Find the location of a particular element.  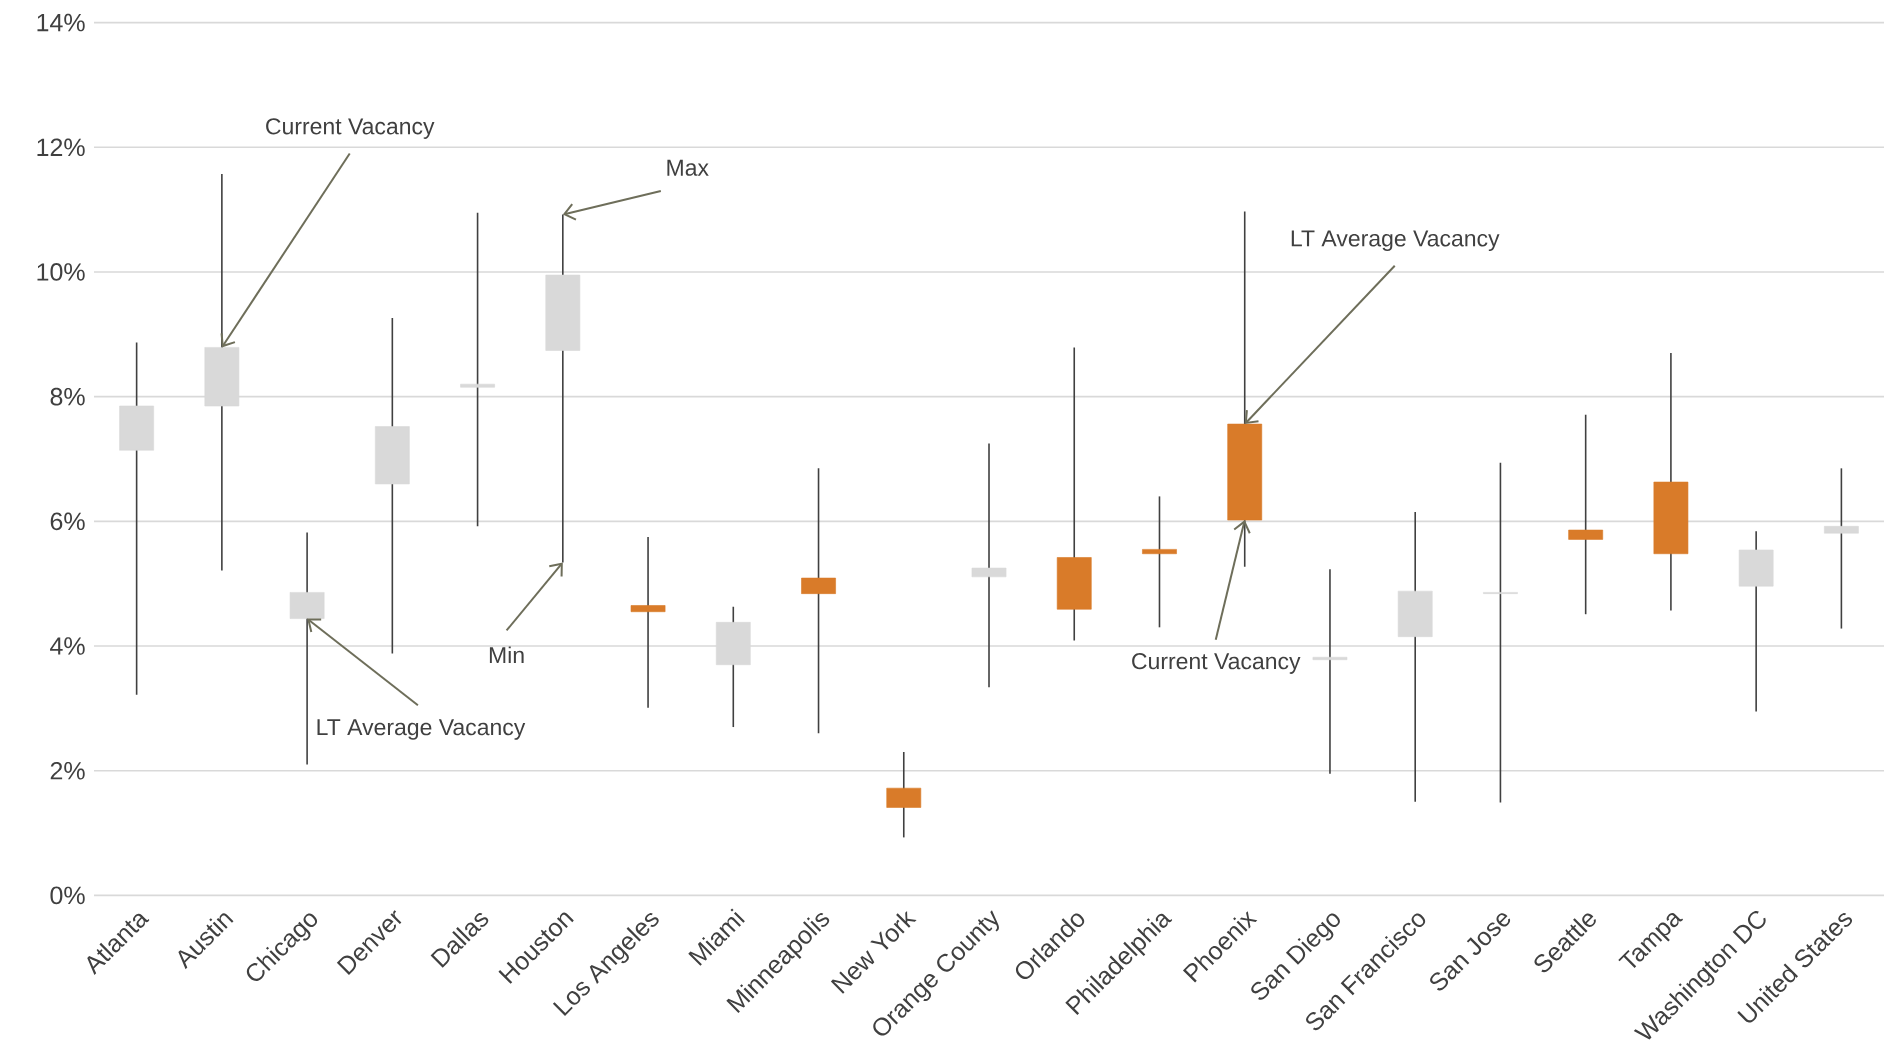

y-tick-label: 8% is located at coordinates (67, 396).